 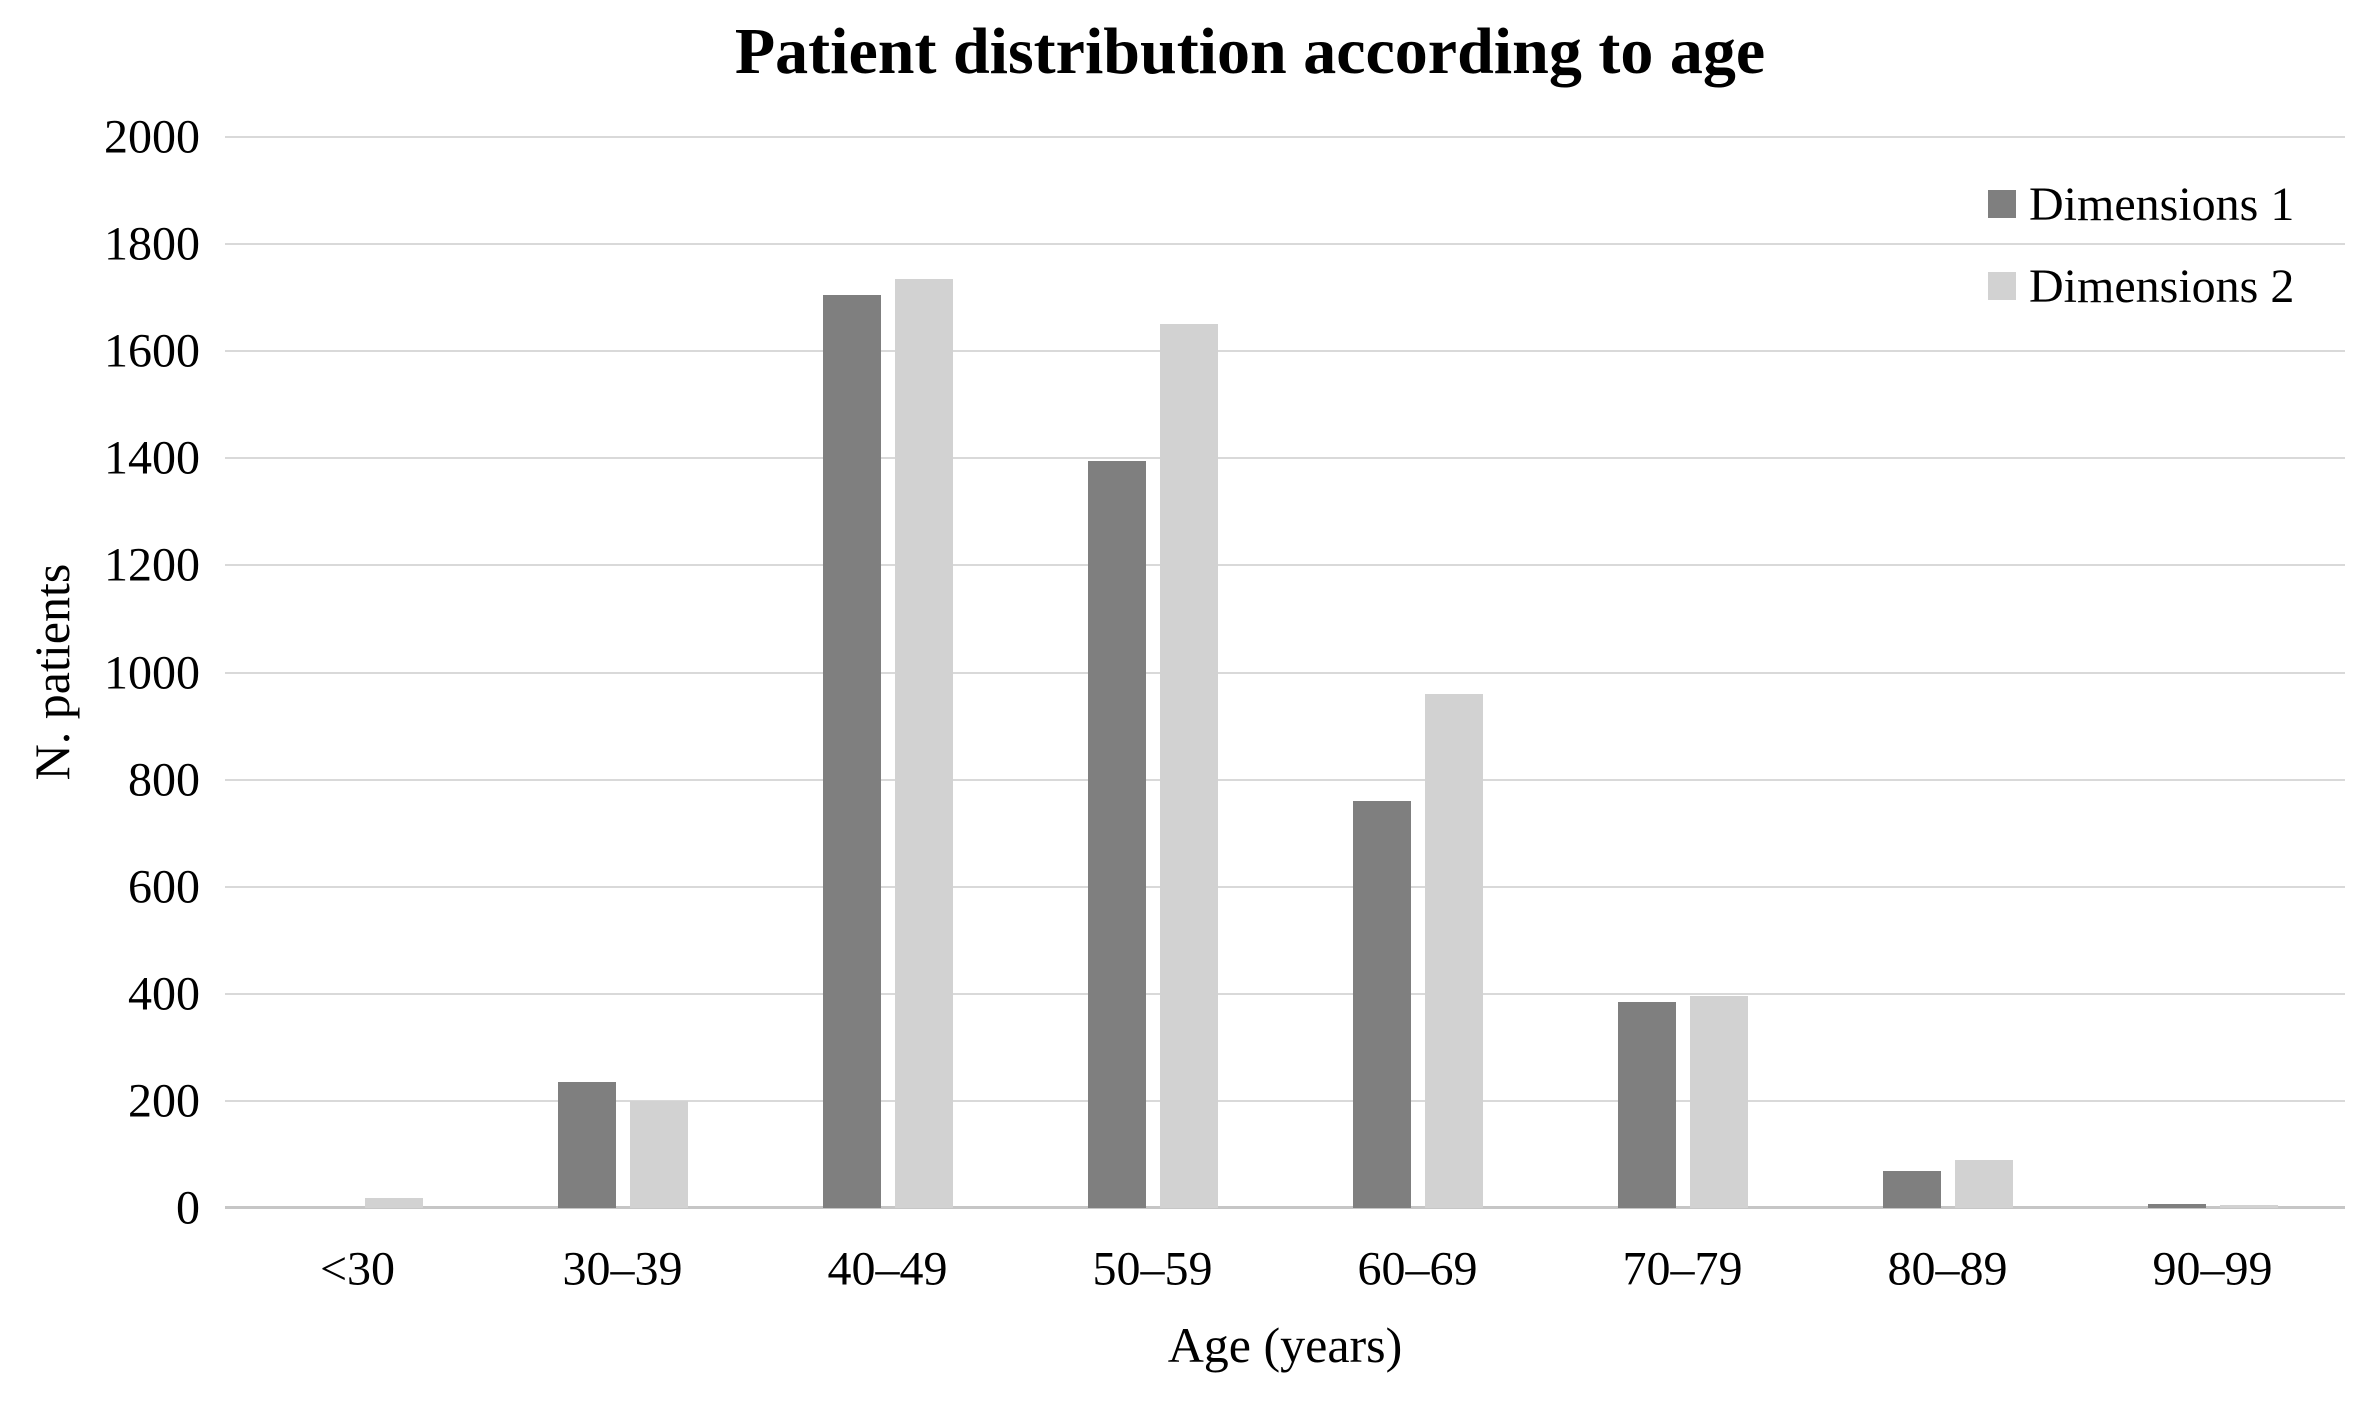 I want to click on legend-label-dimensions-1: Dimensions 1, so click(x=2162, y=204).